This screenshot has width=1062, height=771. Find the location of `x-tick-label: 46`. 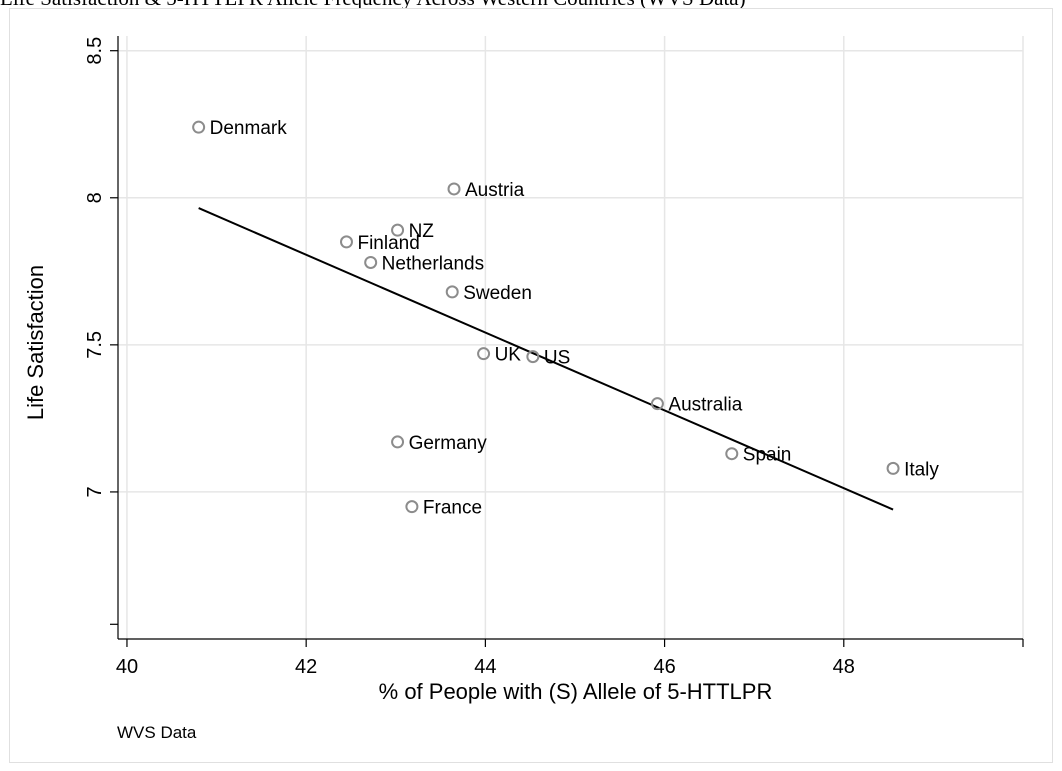

x-tick-label: 46 is located at coordinates (664, 667).